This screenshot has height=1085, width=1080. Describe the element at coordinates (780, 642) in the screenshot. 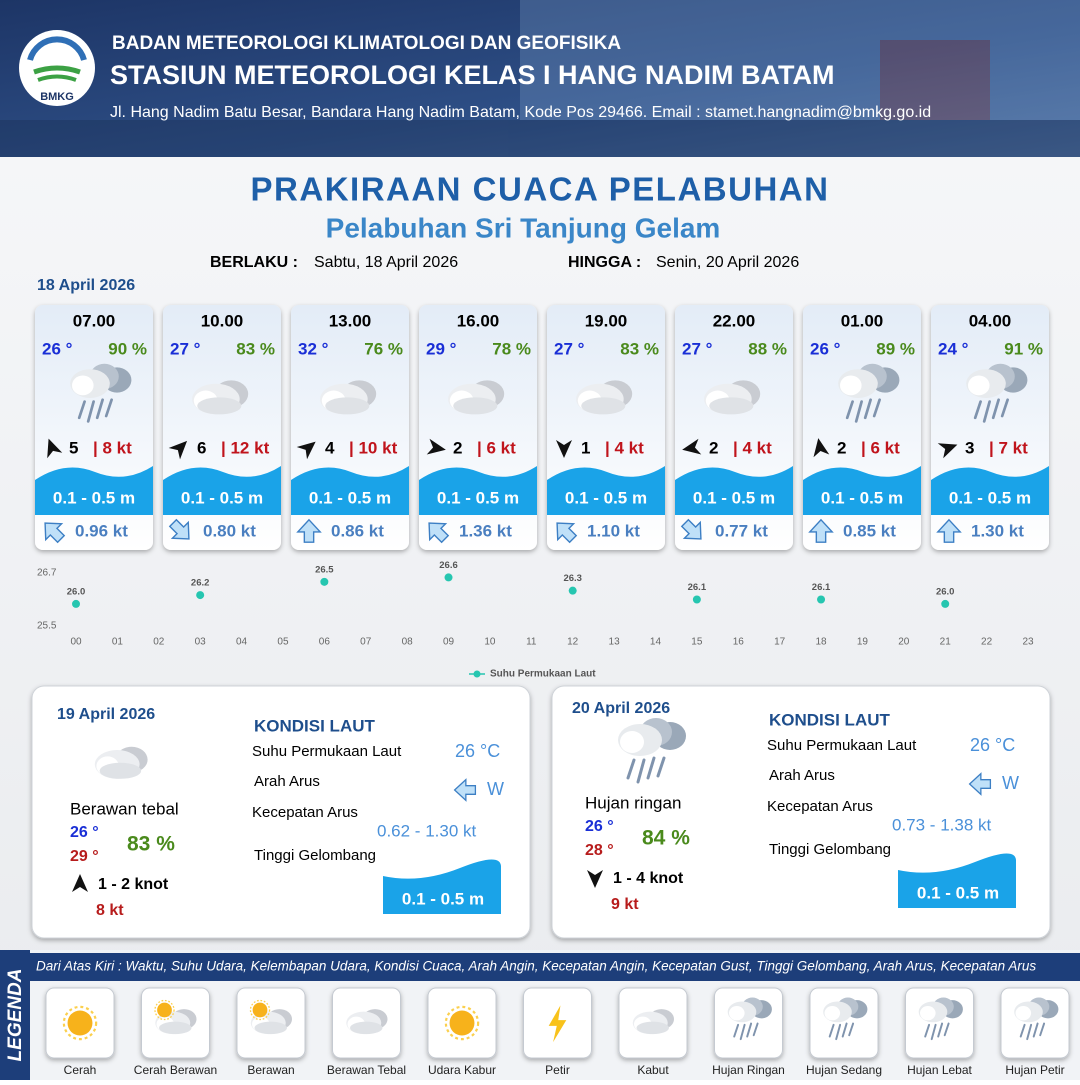

I see `x-tick-label: 17` at that location.